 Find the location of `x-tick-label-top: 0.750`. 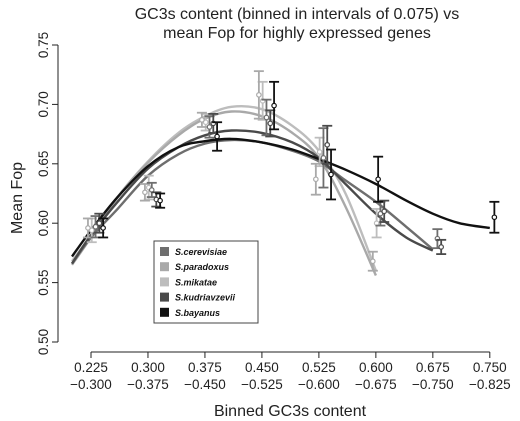

x-tick-label-top: 0.750 is located at coordinates (490, 367).